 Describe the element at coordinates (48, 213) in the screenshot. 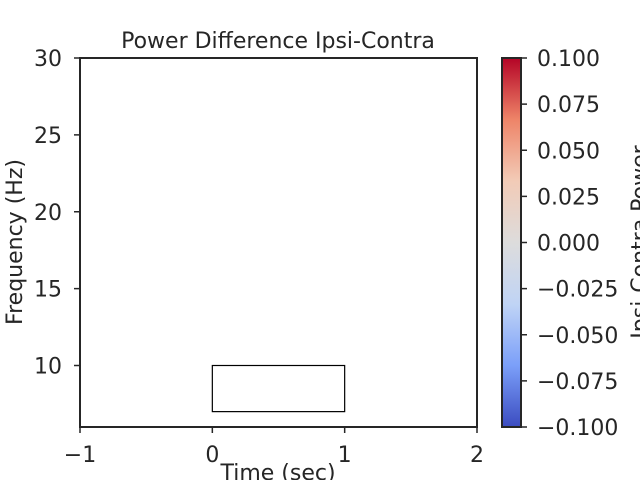

I see `y-tick-label: 20` at that location.